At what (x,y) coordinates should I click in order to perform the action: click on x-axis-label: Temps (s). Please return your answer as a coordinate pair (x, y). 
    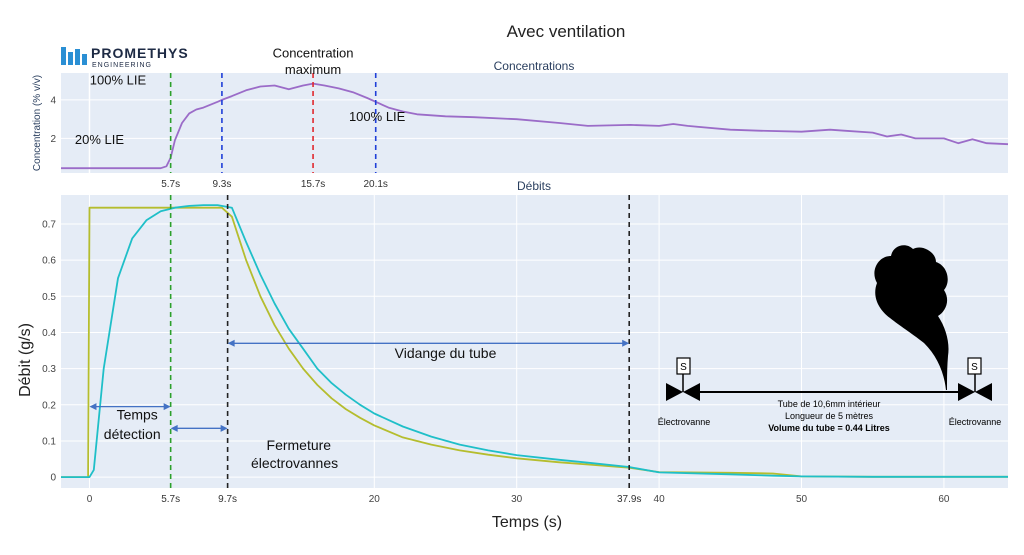
    Looking at the image, I should click on (527, 522).